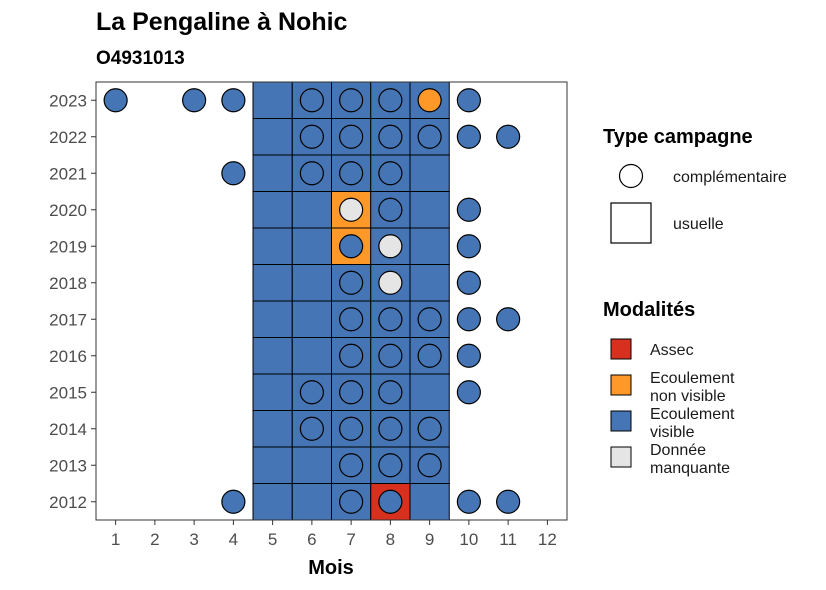 The width and height of the screenshot is (826, 590). I want to click on x-tick-label: 11, so click(508, 539).